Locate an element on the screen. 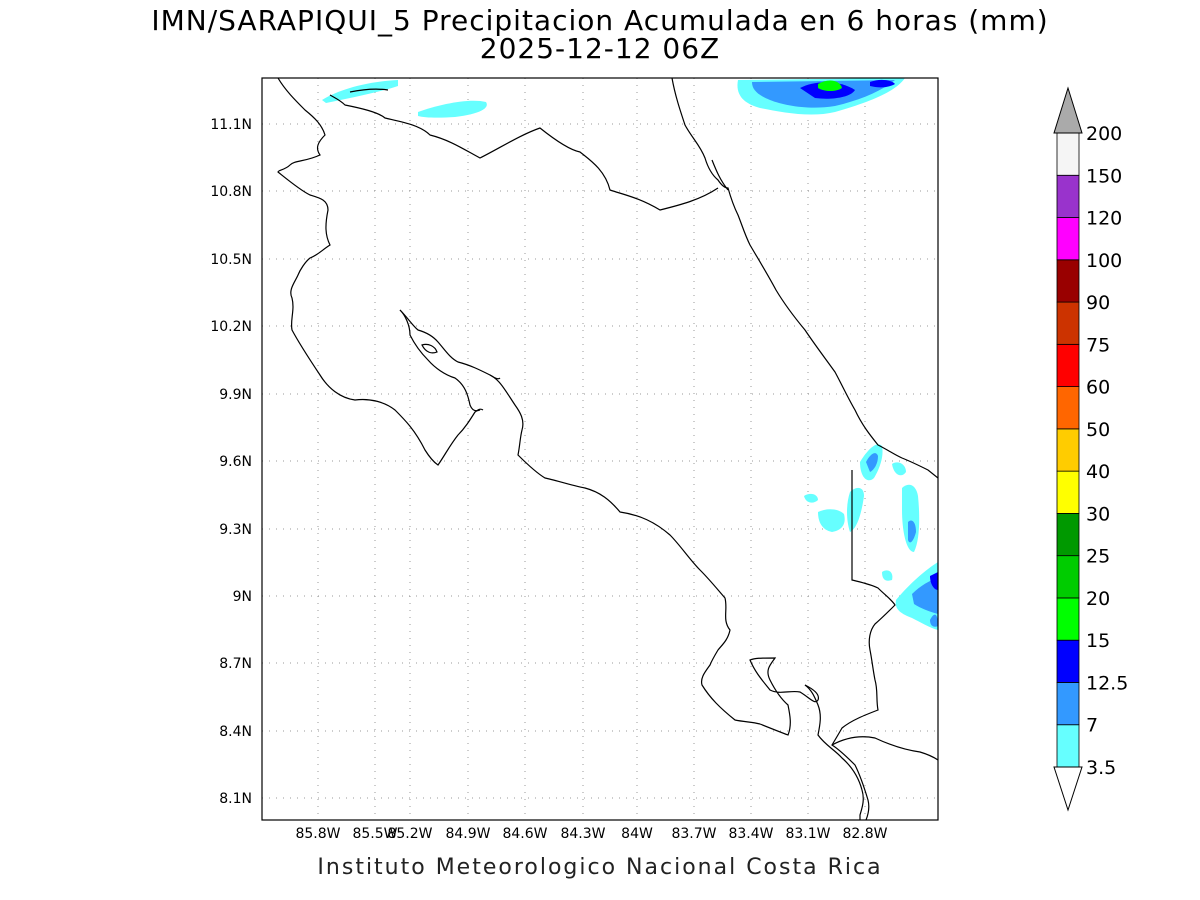 This screenshot has width=1200, height=900. colorbar-level-label: 100 is located at coordinates (1104, 261).